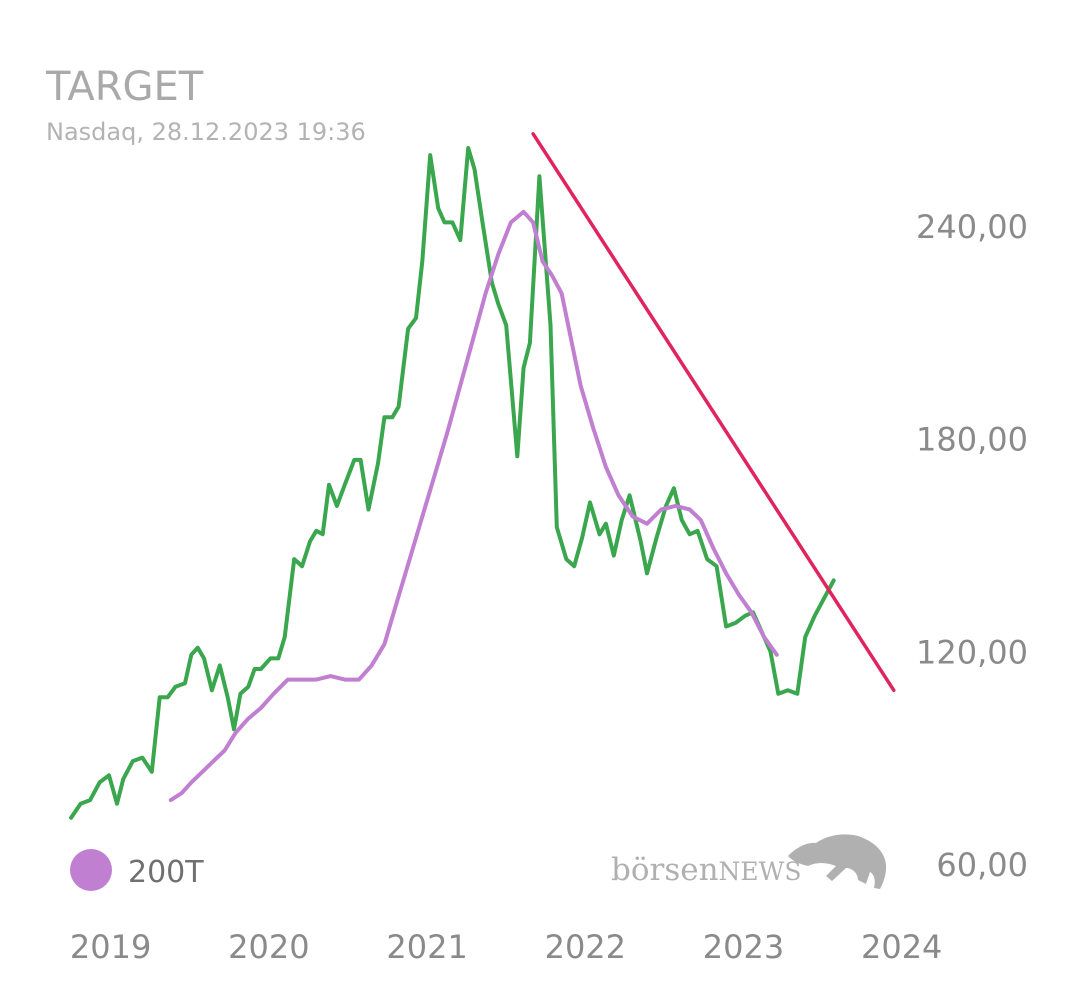 The image size is (1080, 990). Describe the element at coordinates (837, 861) in the screenshot. I see `bull-icon` at that location.